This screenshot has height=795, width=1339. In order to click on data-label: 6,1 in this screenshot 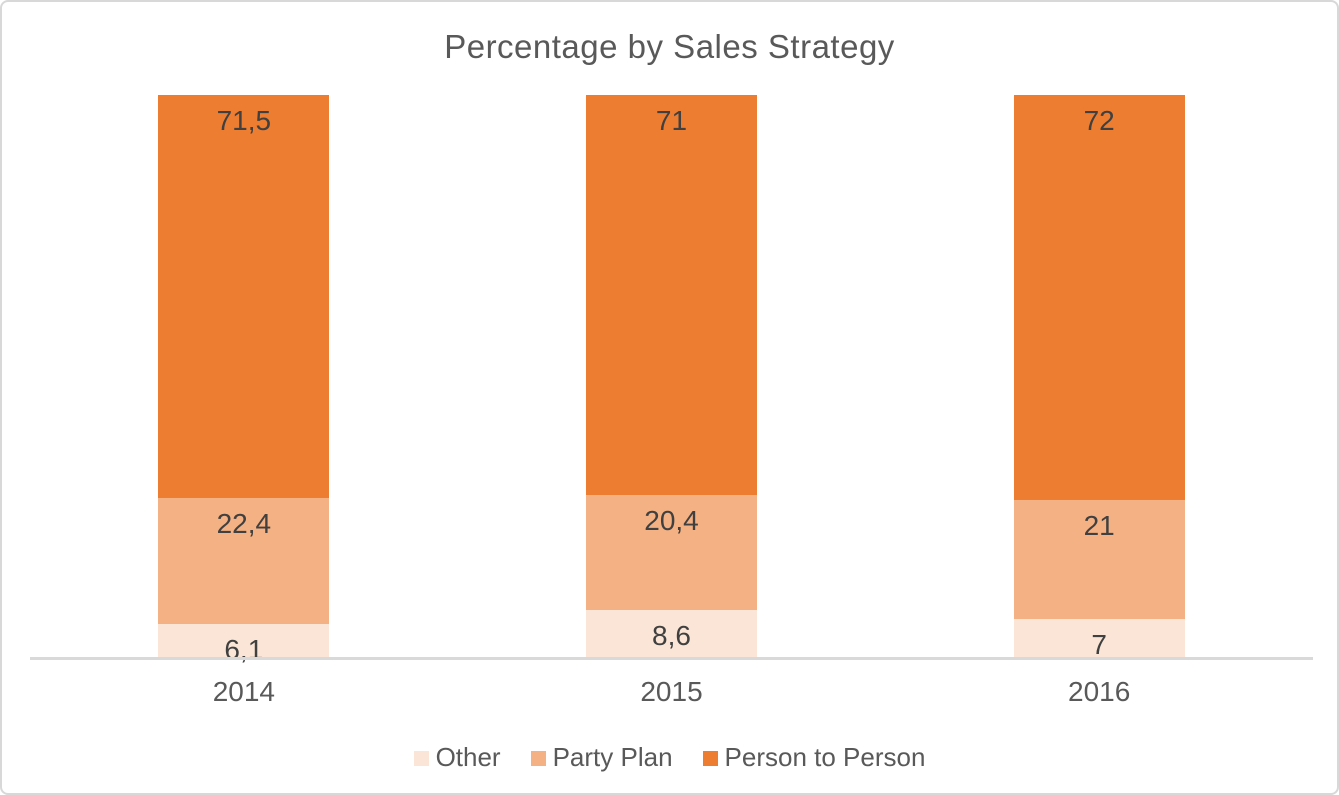, I will do `click(244, 649)`.